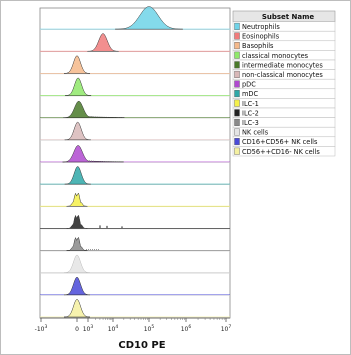 This screenshot has height=355, width=351. I want to click on legend-label: Basophils, so click(258, 46).